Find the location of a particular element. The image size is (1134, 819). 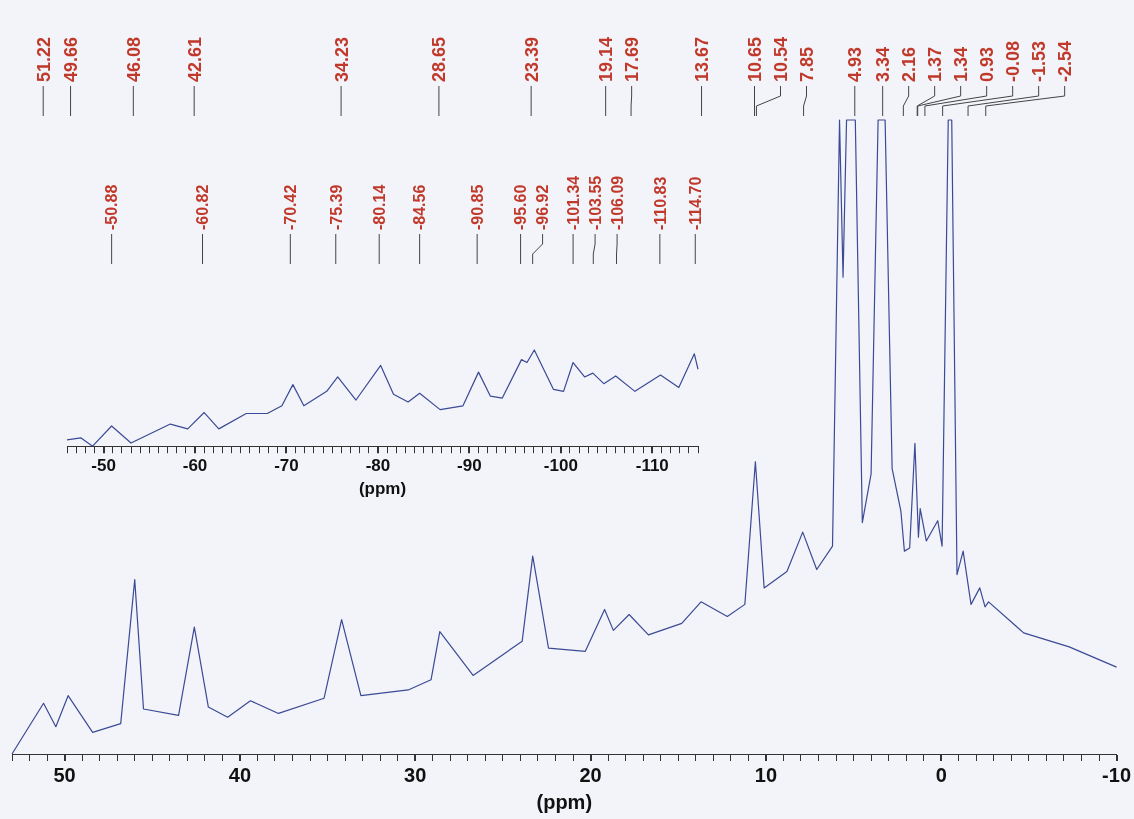

x-tick-label: -70 is located at coordinates (286, 466).